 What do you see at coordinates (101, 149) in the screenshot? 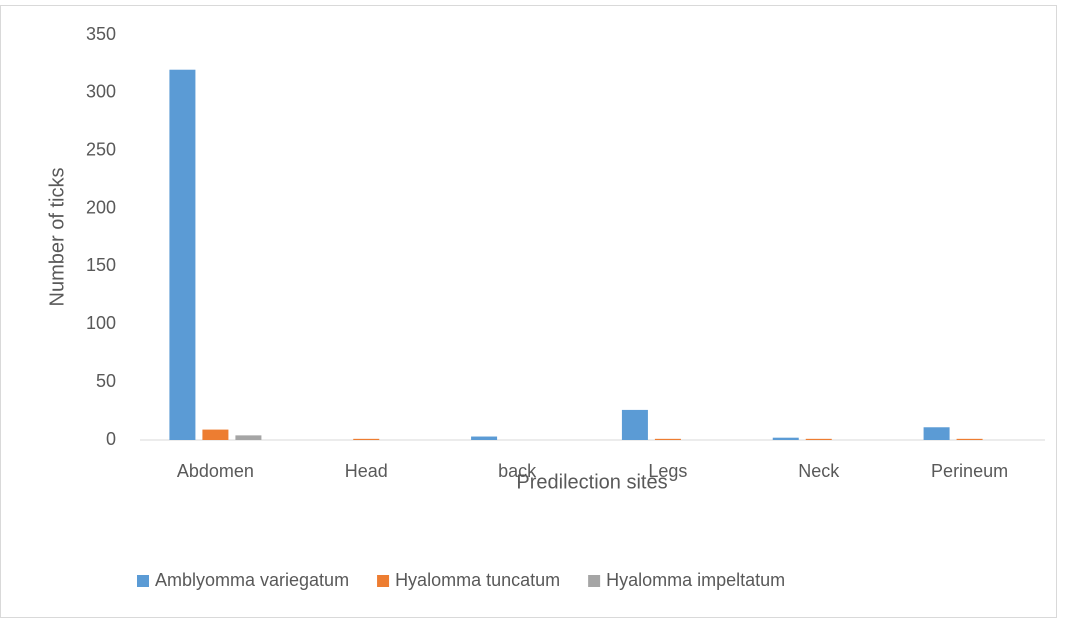
I see `y-tick-label: 250` at bounding box center [101, 149].